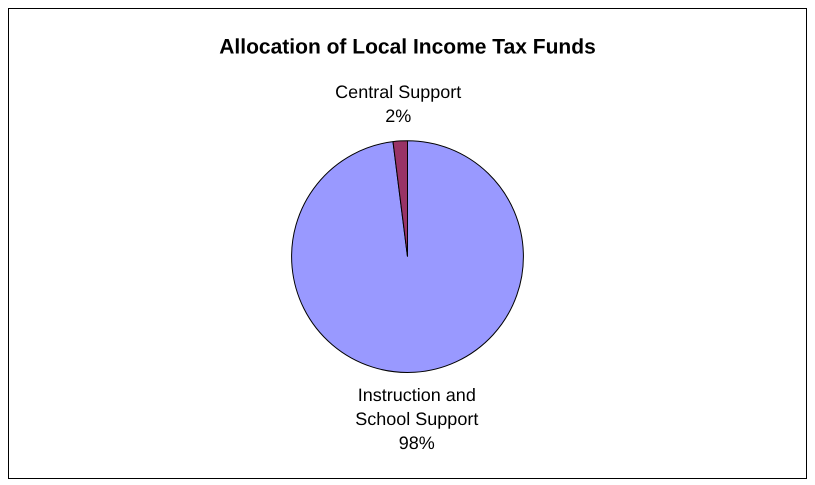 This screenshot has width=815, height=485. Describe the element at coordinates (407, 46) in the screenshot. I see `chart-title: Allocation of Local Income Tax Funds` at that location.